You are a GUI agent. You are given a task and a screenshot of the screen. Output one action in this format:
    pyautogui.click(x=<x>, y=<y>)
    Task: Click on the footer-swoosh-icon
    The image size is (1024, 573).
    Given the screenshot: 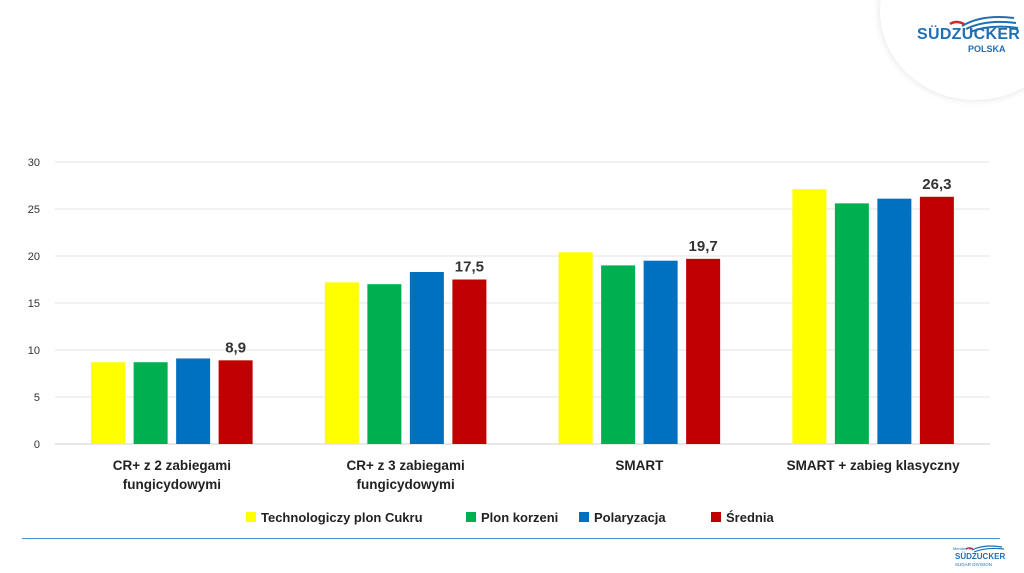 What is the action you would take?
    pyautogui.click(x=985, y=549)
    